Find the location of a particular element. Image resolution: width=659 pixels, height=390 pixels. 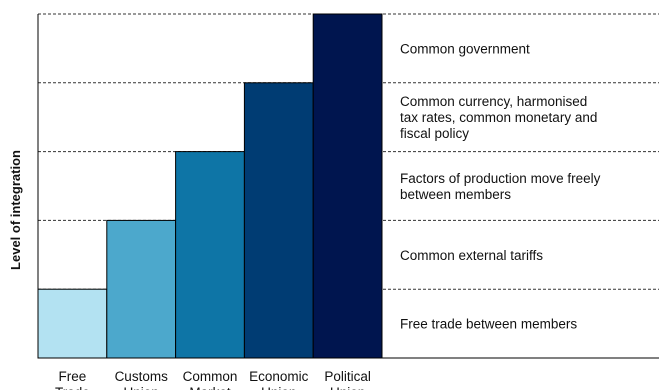

tick-label-free-trade: FreeTrade is located at coordinates (72, 379).